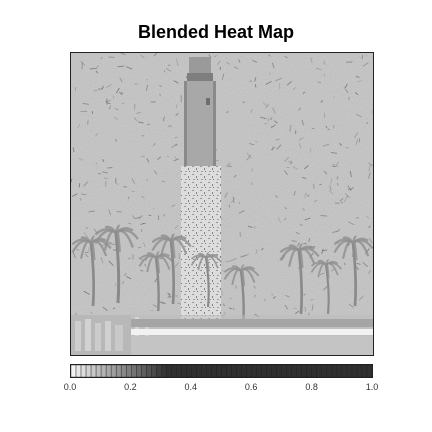 This screenshot has width=432, height=432. What do you see at coordinates (191, 387) in the screenshot?
I see `colorbar-tick-label: 0.4` at bounding box center [191, 387].